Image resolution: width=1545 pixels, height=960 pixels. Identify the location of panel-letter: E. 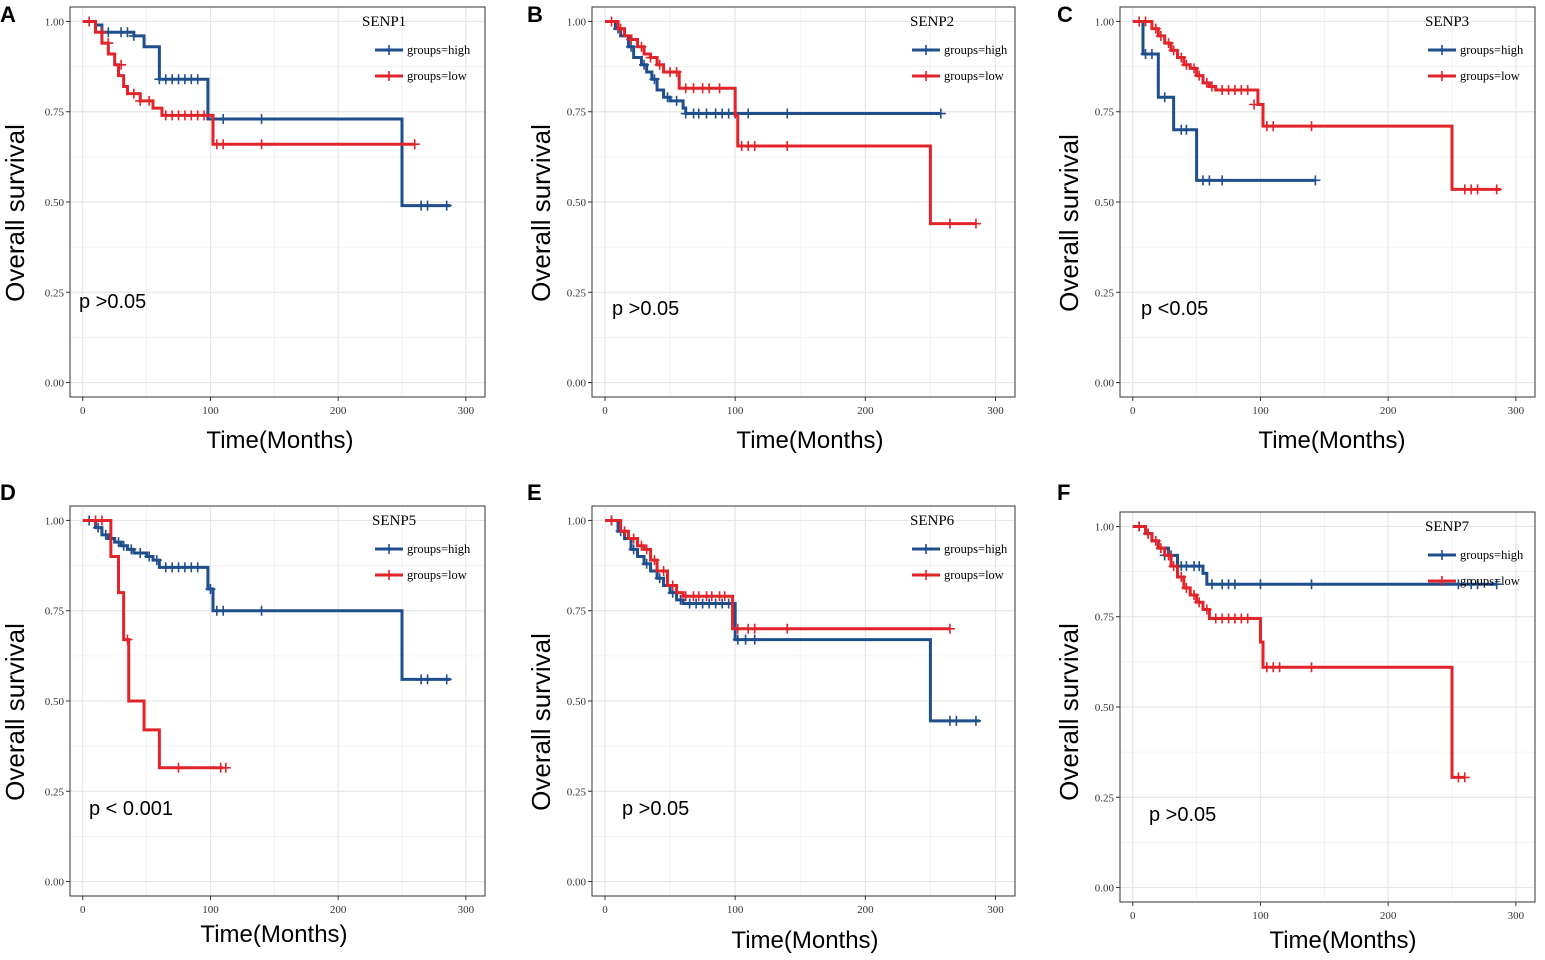
(534, 492).